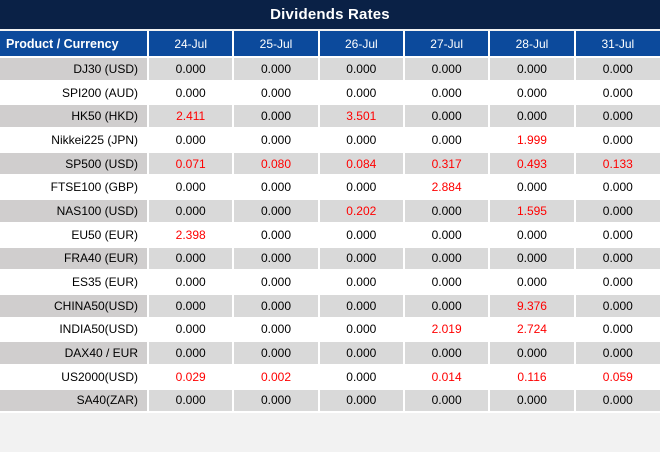  I want to click on column-header-date: 24-Jul, so click(191, 44).